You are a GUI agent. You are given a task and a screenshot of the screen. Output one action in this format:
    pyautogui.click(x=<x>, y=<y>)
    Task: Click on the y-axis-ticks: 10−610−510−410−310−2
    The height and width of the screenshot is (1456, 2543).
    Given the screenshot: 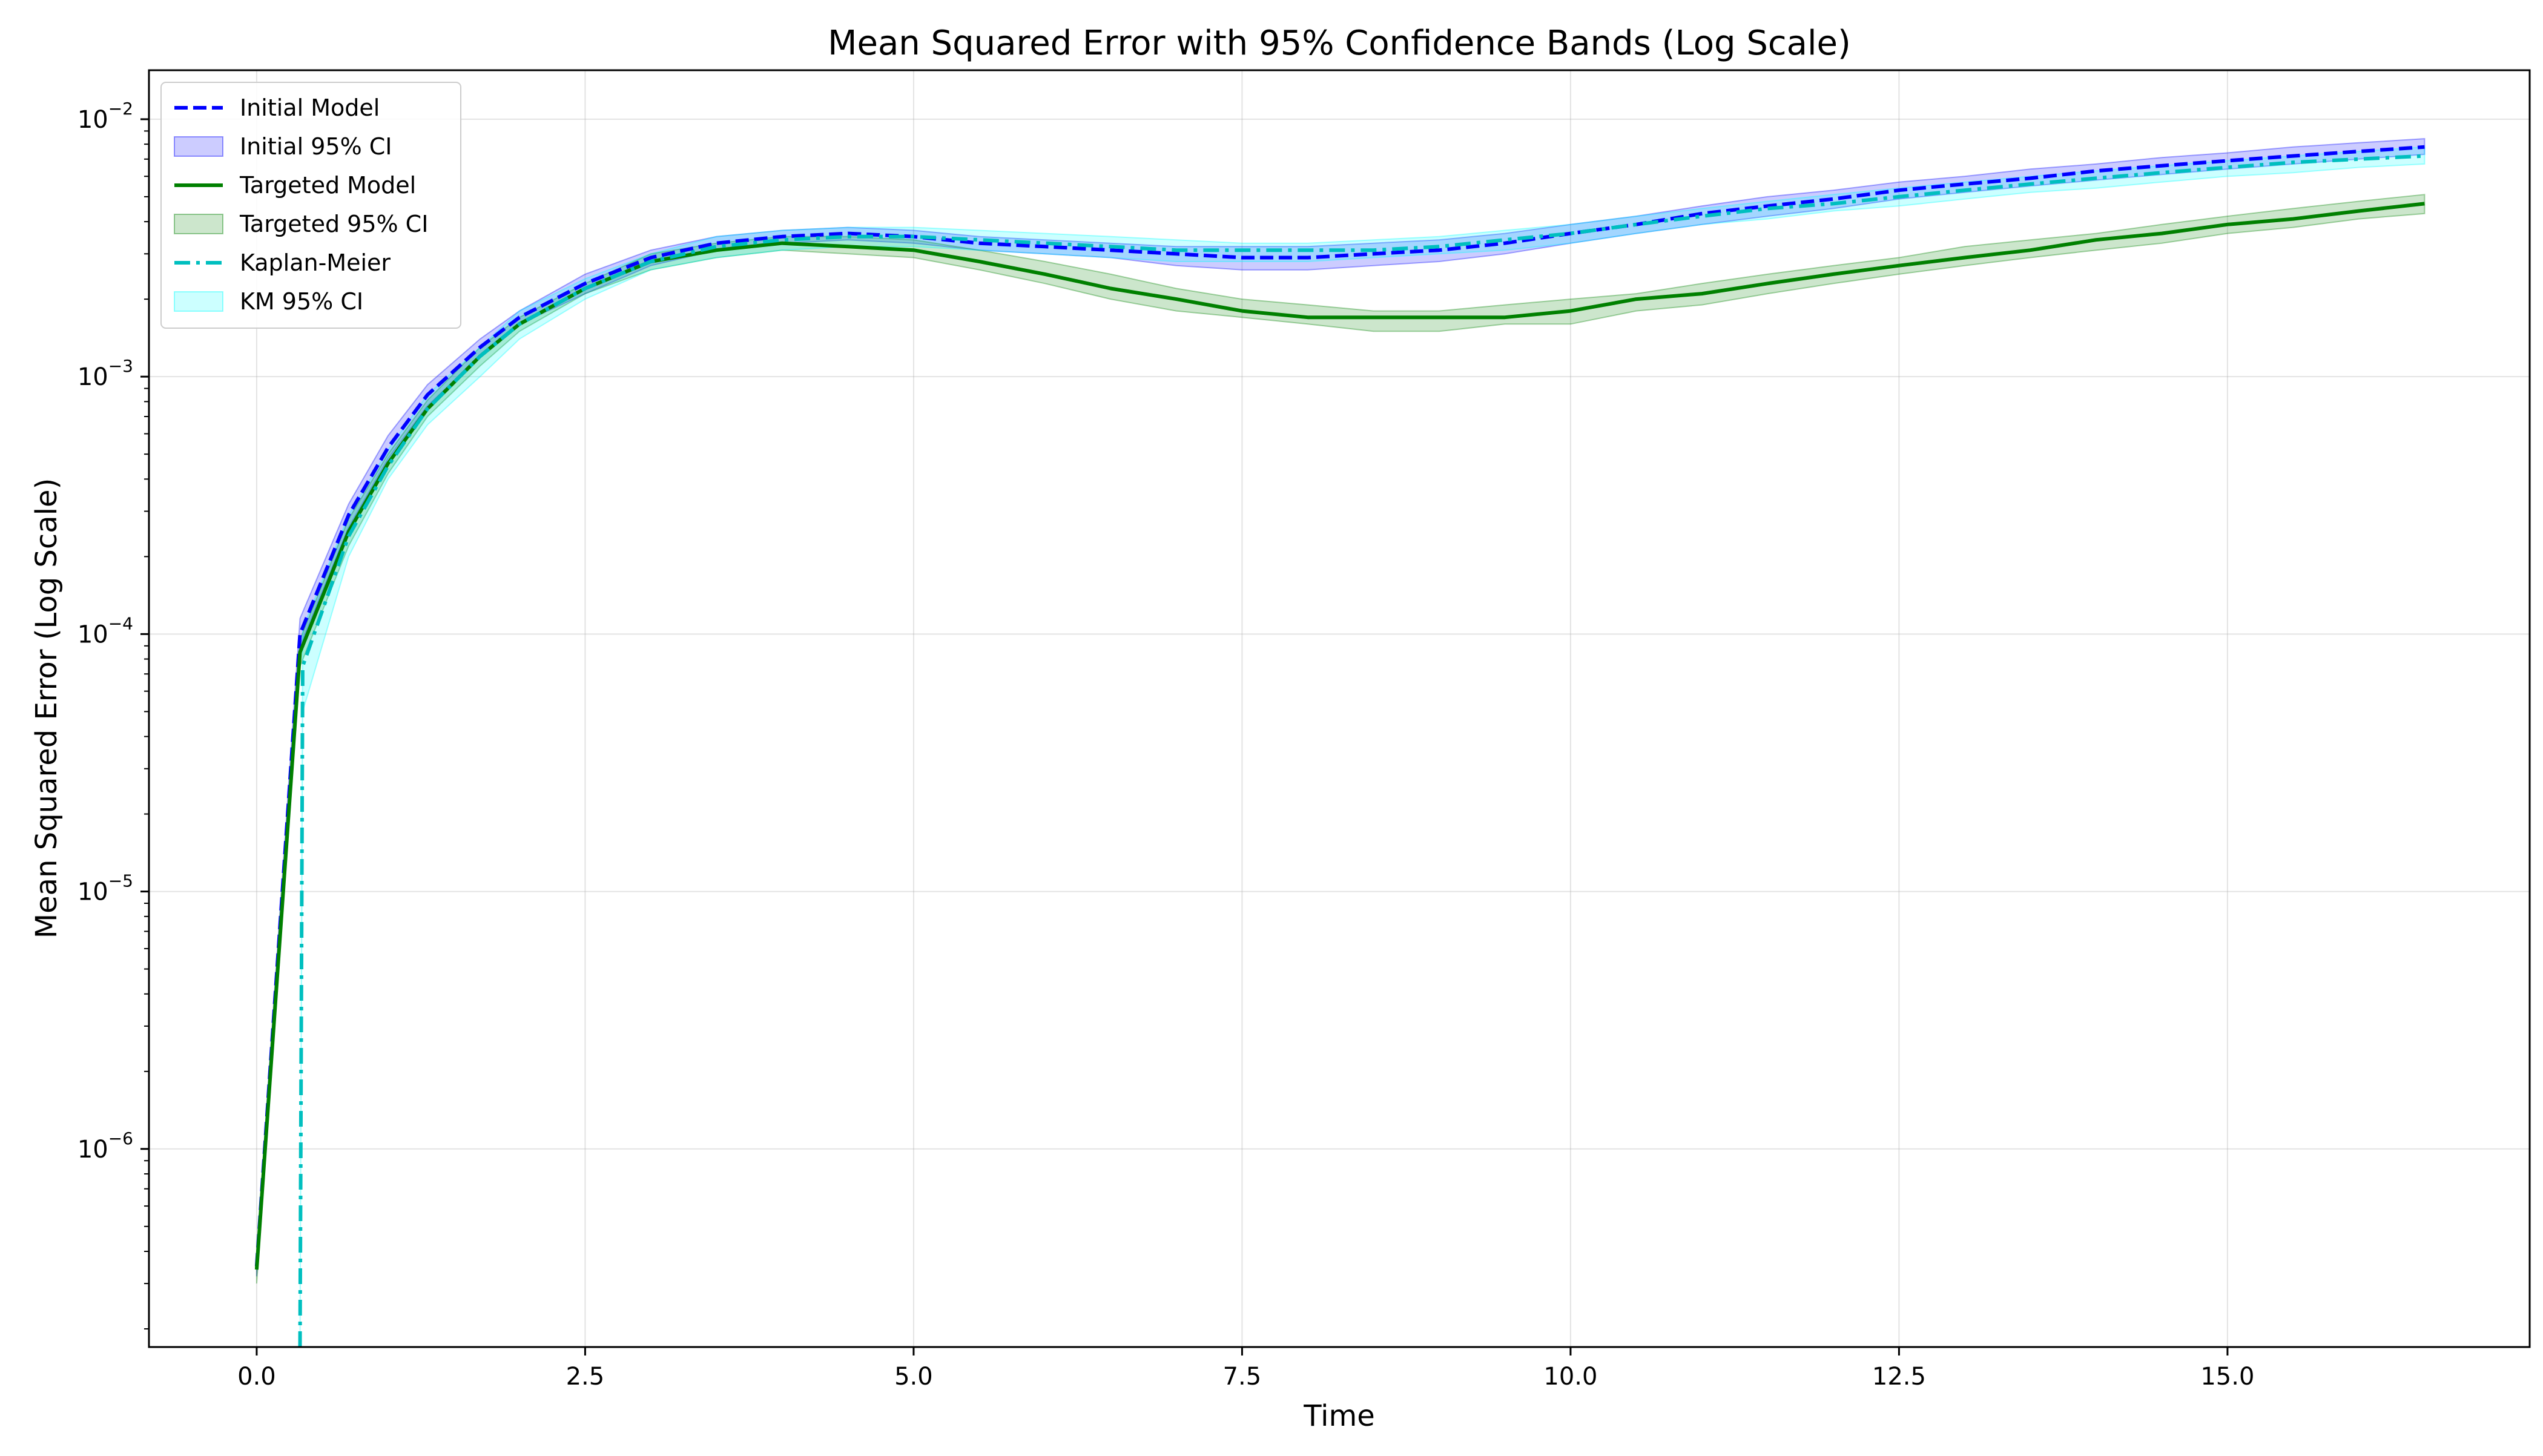 What is the action you would take?
    pyautogui.click(x=114, y=714)
    